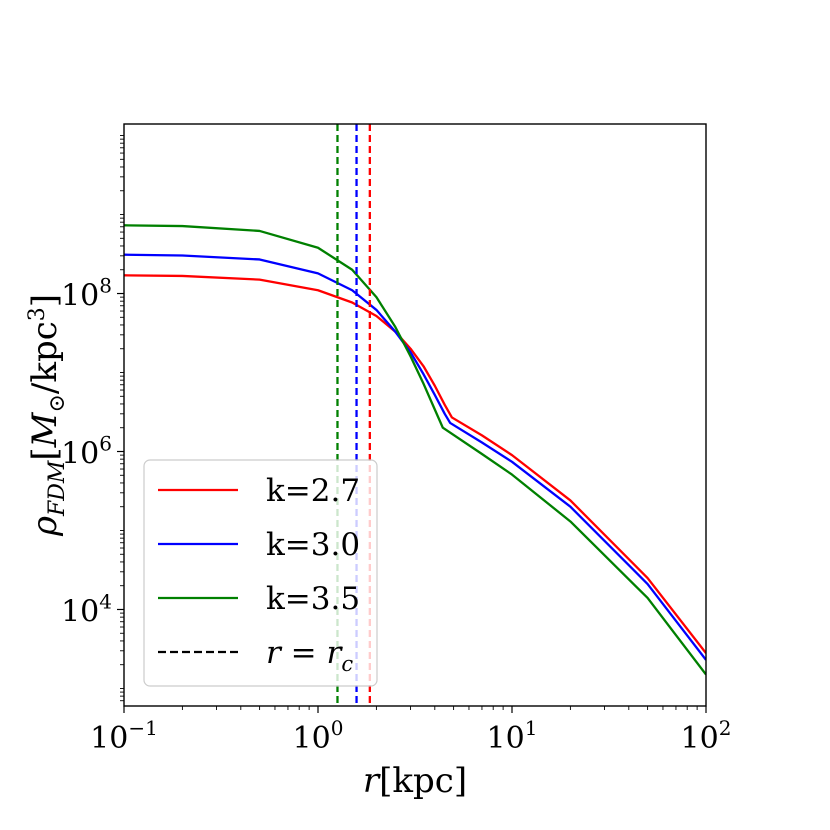 Image resolution: width=830 pixels, height=830 pixels. What do you see at coordinates (124, 736) in the screenshot?
I see `x-tick-label-1: 10⁻¹` at bounding box center [124, 736].